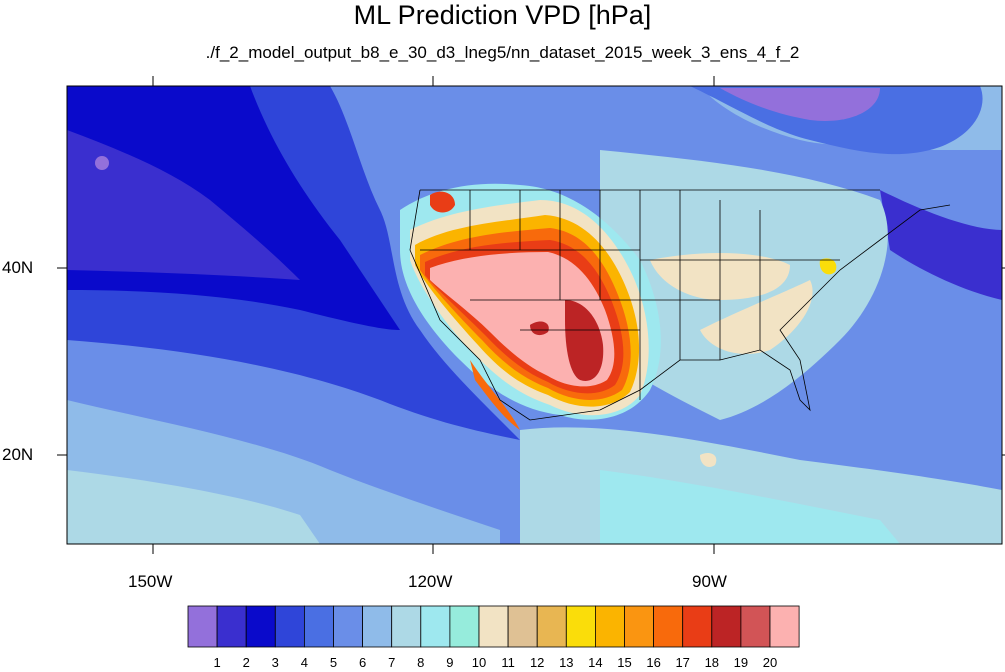 This screenshot has width=1005, height=672. I want to click on lon-label-120w: 120W, so click(430, 581).